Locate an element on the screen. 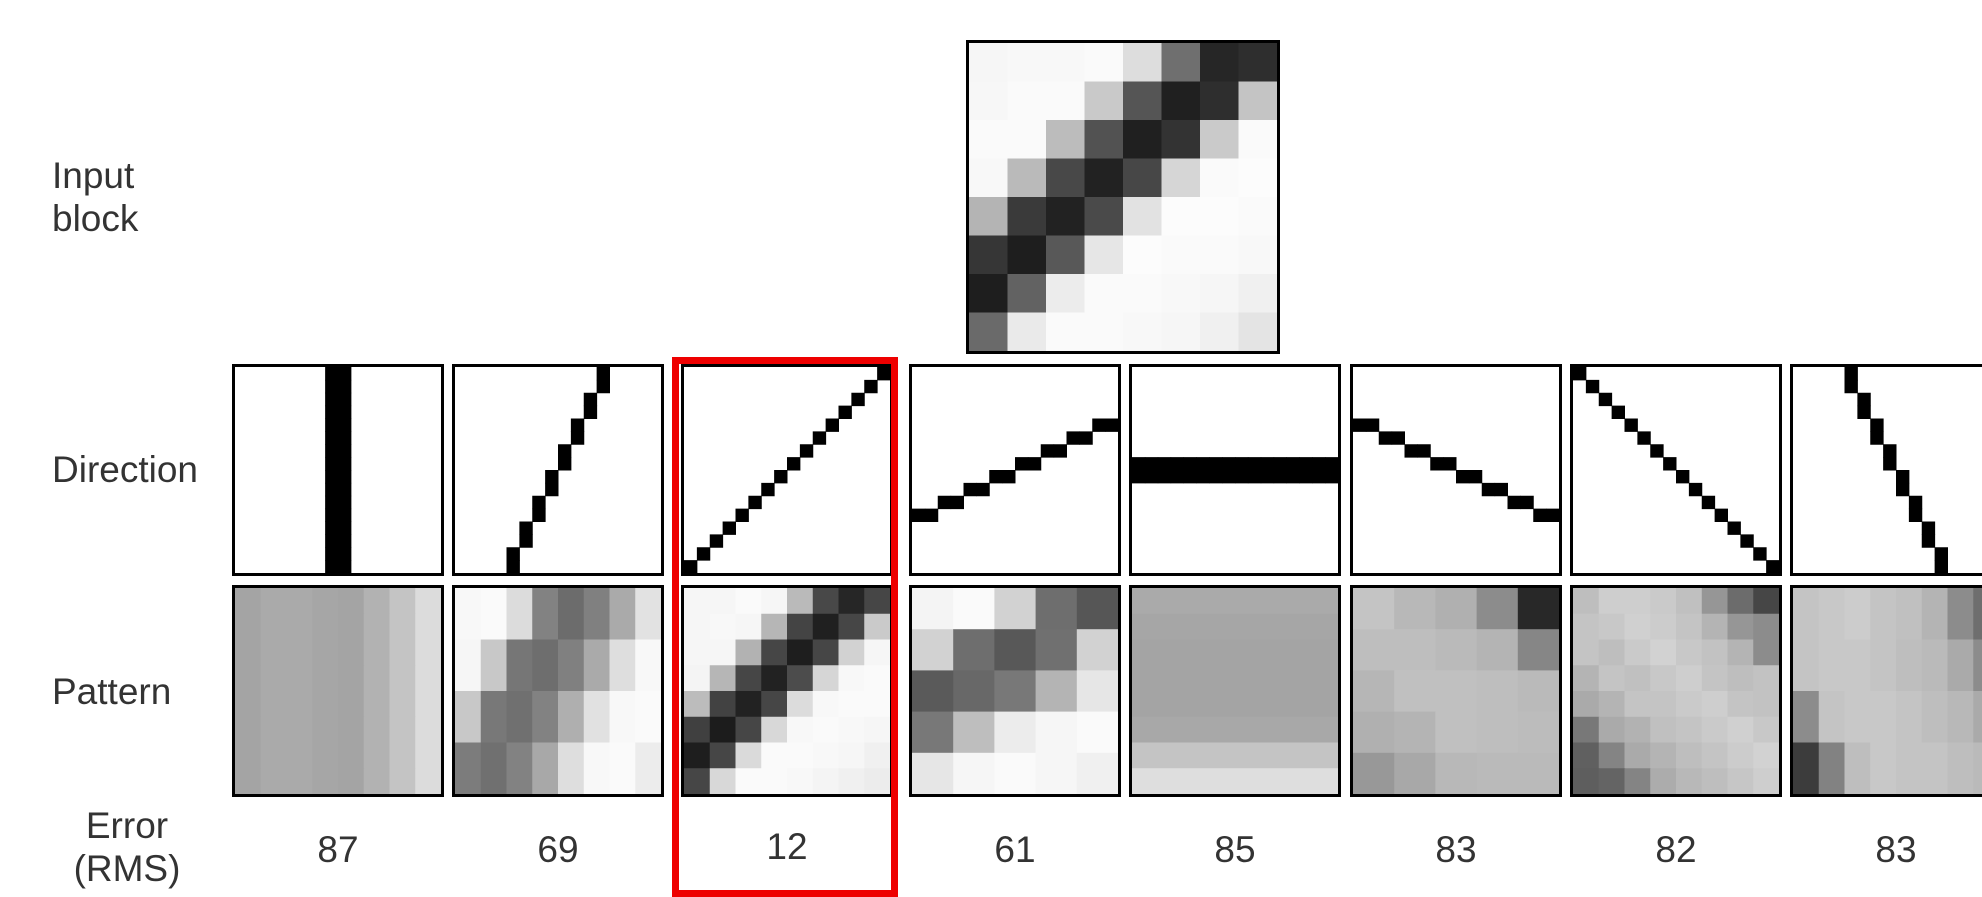 The height and width of the screenshot is (897, 1982). pattern-label: Pattern is located at coordinates (111, 691).